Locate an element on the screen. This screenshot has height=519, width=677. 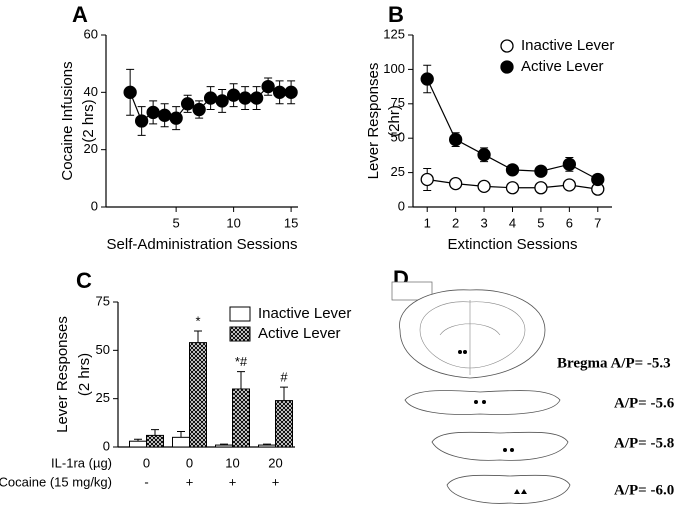
y-axis-label: (2hr) is located at coordinates (394, 121).